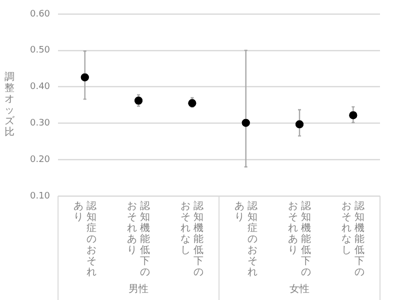  What do you see at coordinates (40, 159) in the screenshot?
I see `y-tick-label: 0.20` at bounding box center [40, 159].